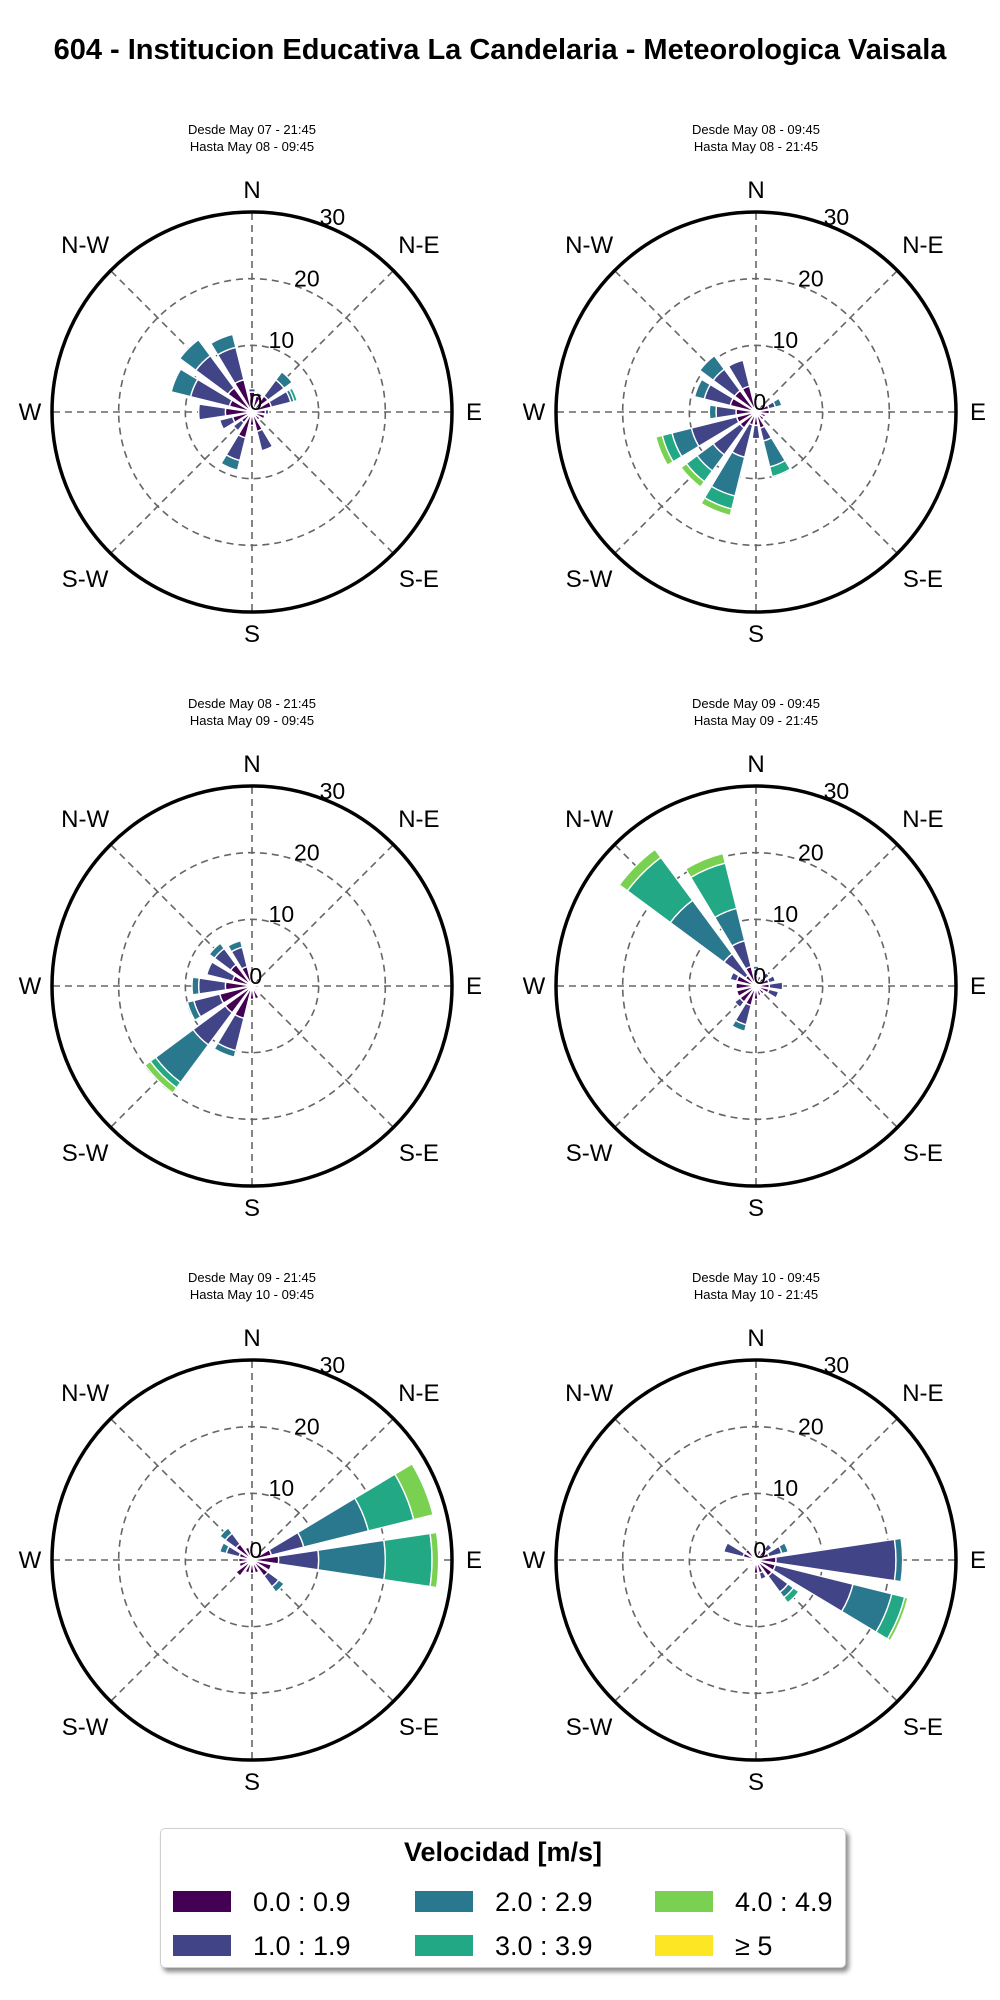 The height and width of the screenshot is (2000, 1000). What do you see at coordinates (252, 146) in the screenshot?
I see `panel-title-line: Hasta May 08 - 09:45` at bounding box center [252, 146].